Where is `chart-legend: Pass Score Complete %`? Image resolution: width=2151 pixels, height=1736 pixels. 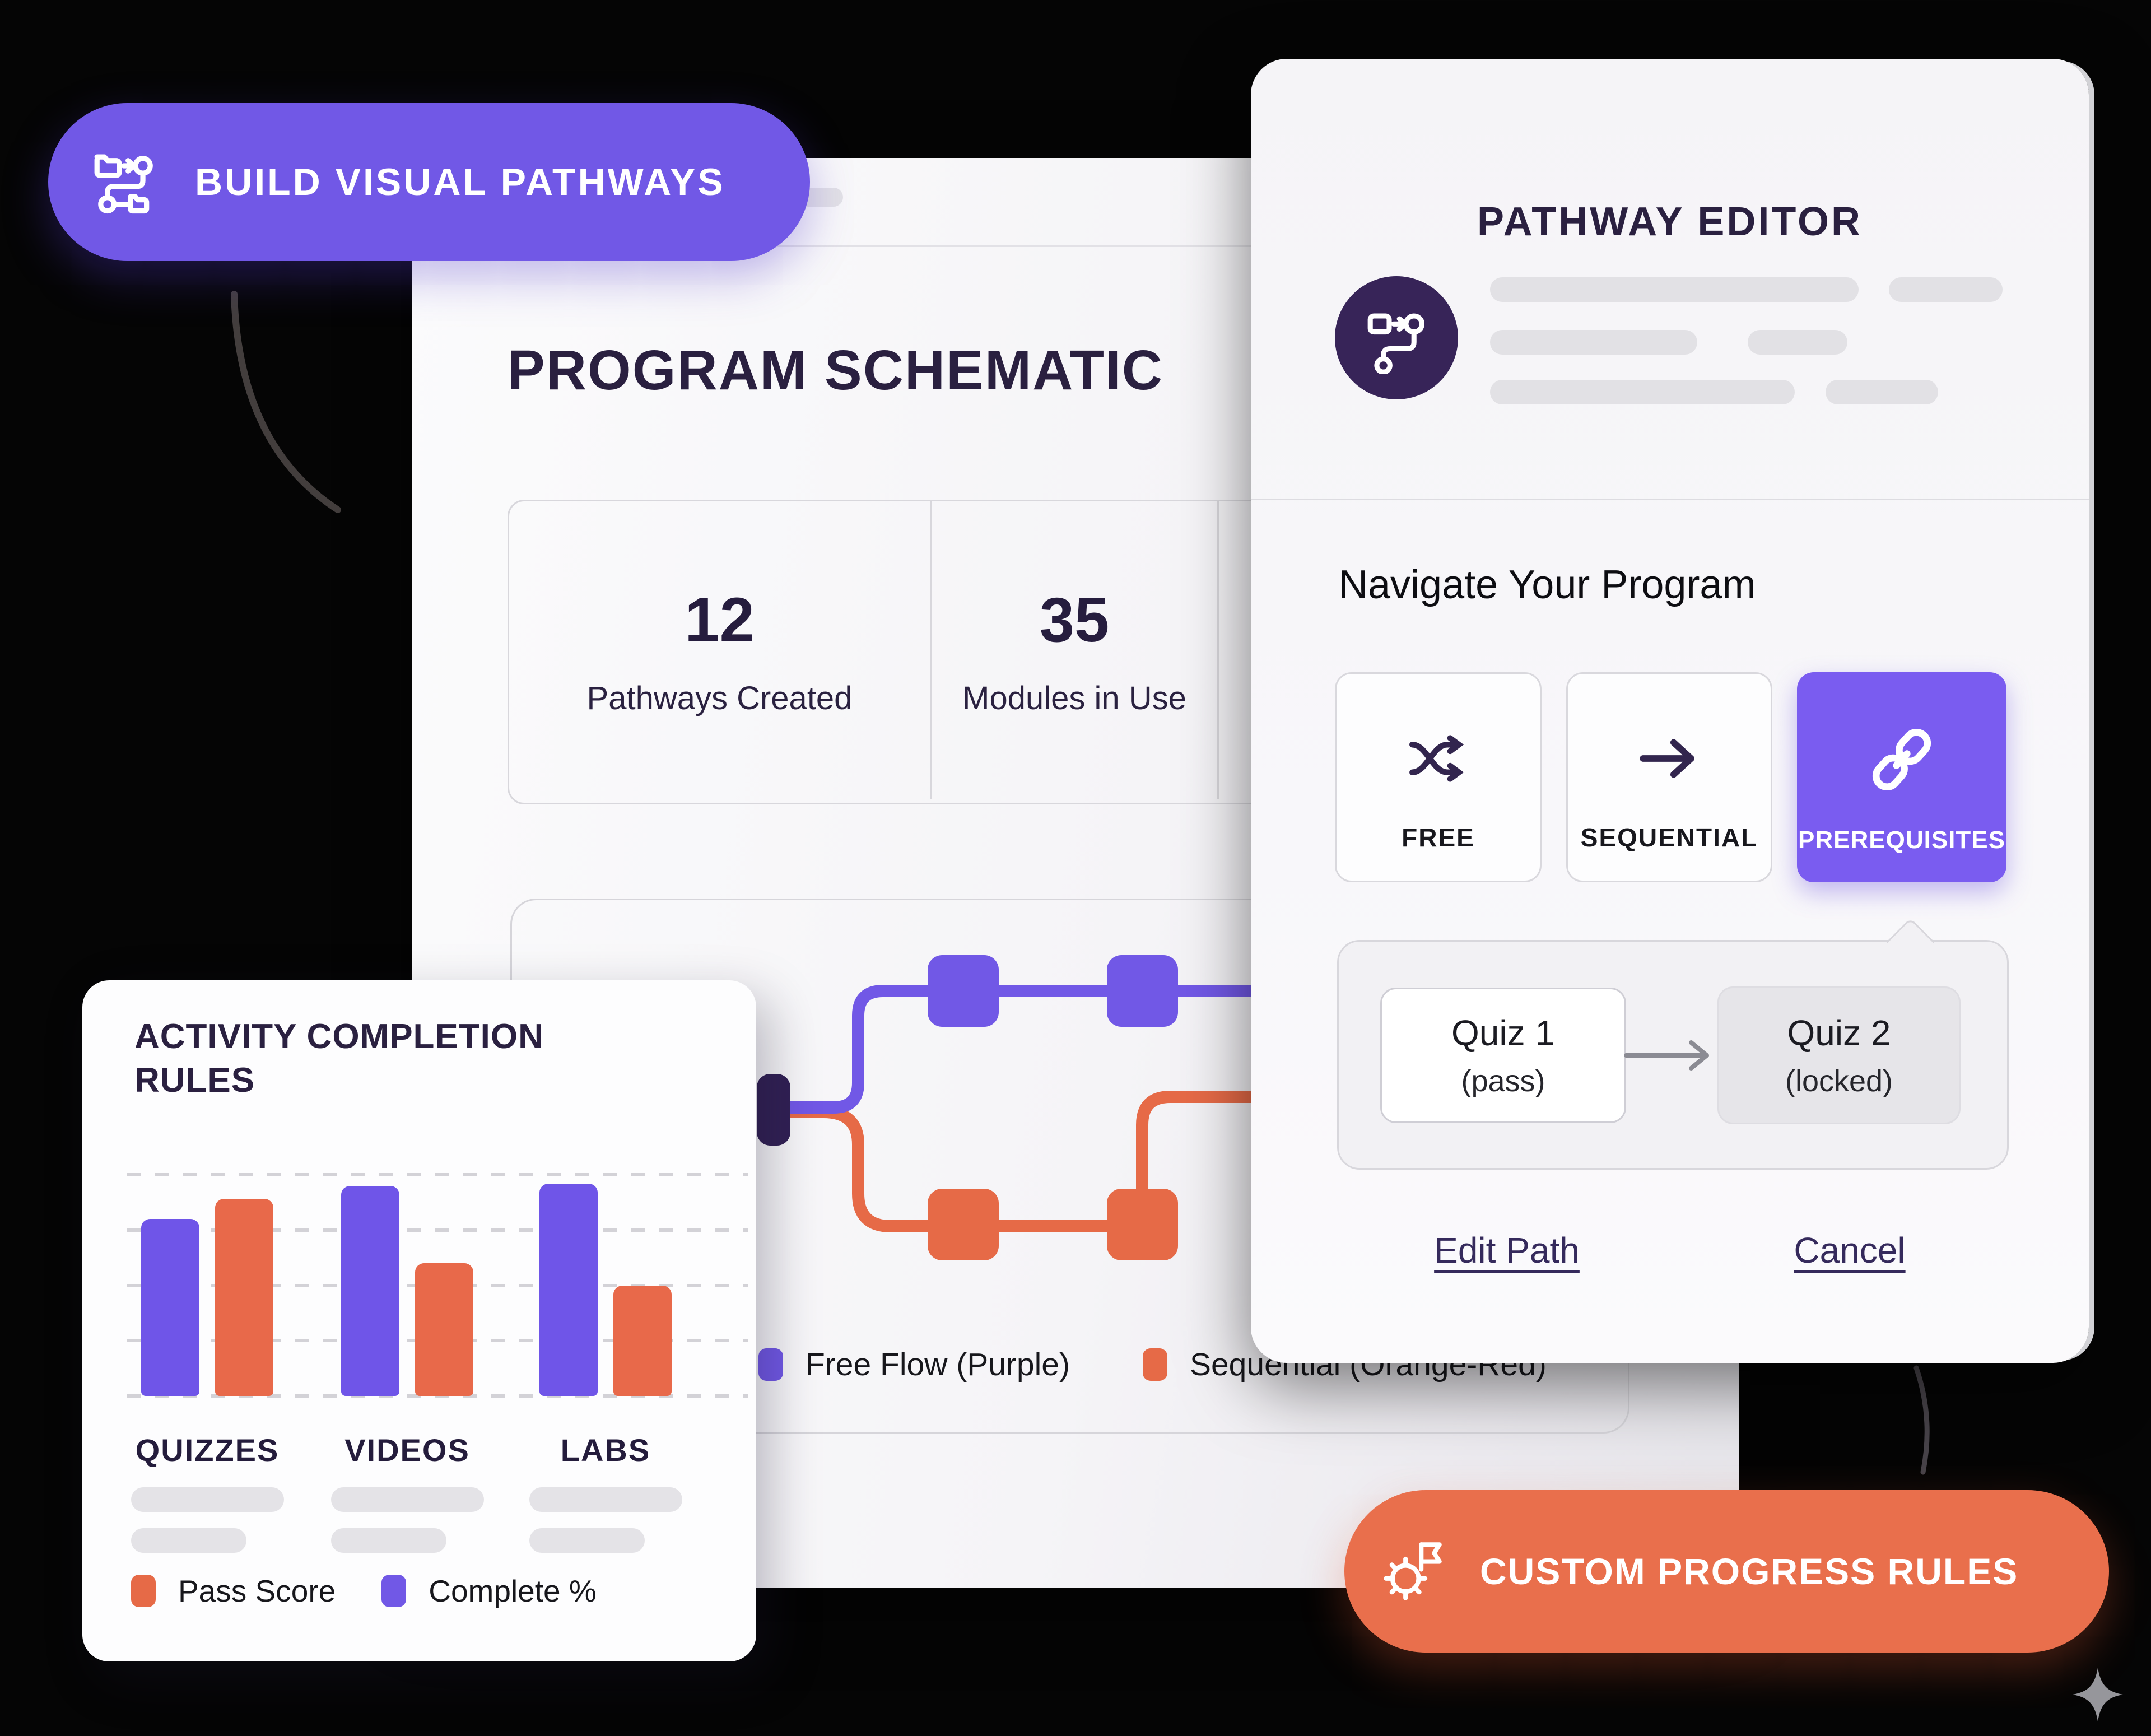 chart-legend: Pass Score Complete % is located at coordinates (364, 1591).